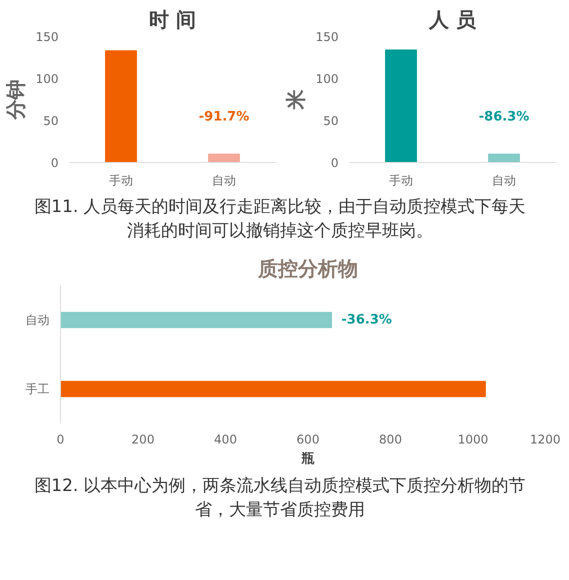 This screenshot has height=580, width=569. Describe the element at coordinates (280, 498) in the screenshot. I see `caption: 图12. 以本中心为例，两条流水线自动质控模式下质控分析物的节省，大量节省质控费用` at that location.